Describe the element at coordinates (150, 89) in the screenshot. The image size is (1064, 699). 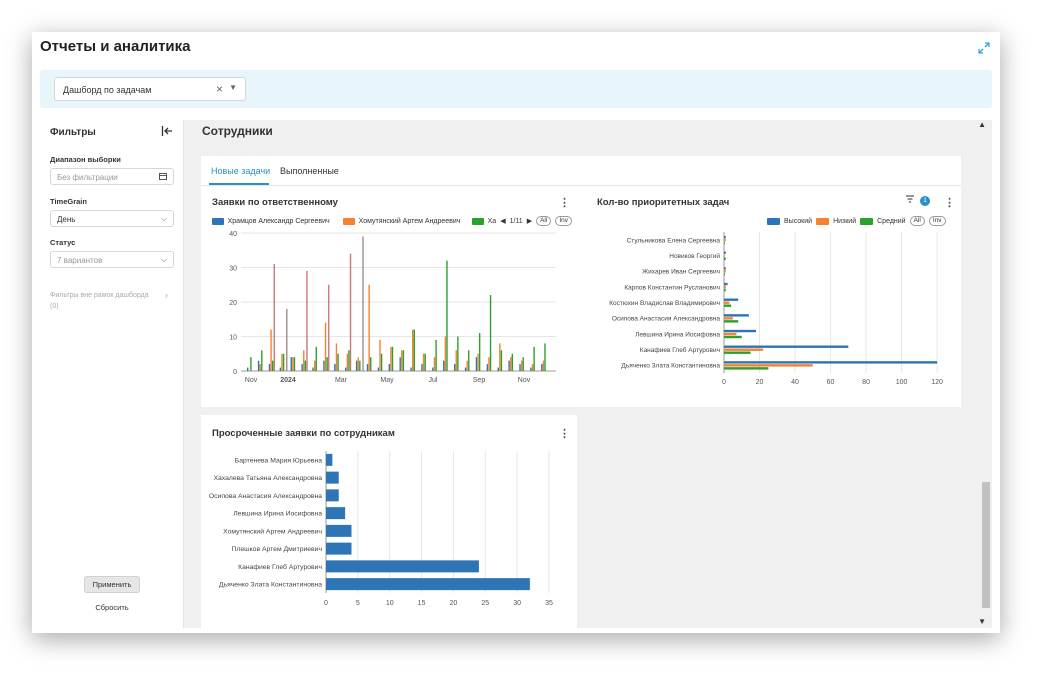
I see `dashboard-select: Дашборд по задачам × ▼` at that location.